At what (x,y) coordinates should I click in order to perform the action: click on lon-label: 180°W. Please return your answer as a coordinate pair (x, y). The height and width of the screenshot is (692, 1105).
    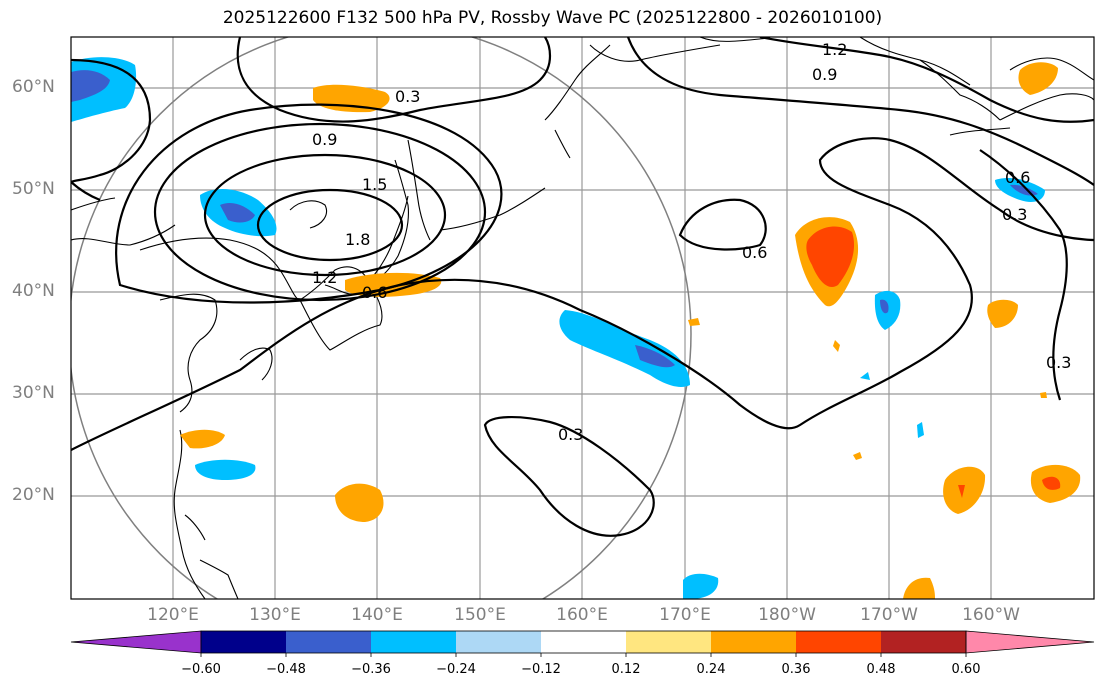
    Looking at the image, I should click on (787, 615).